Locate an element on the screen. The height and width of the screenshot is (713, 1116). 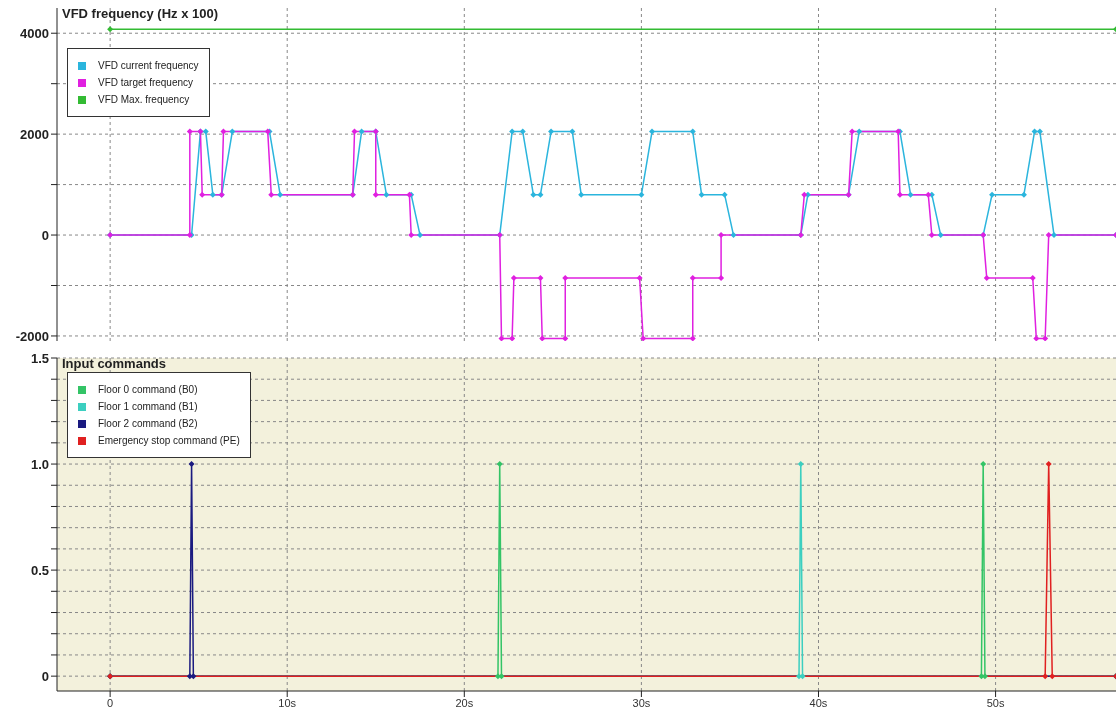
x-tick-label: 20s is located at coordinates (464, 702).